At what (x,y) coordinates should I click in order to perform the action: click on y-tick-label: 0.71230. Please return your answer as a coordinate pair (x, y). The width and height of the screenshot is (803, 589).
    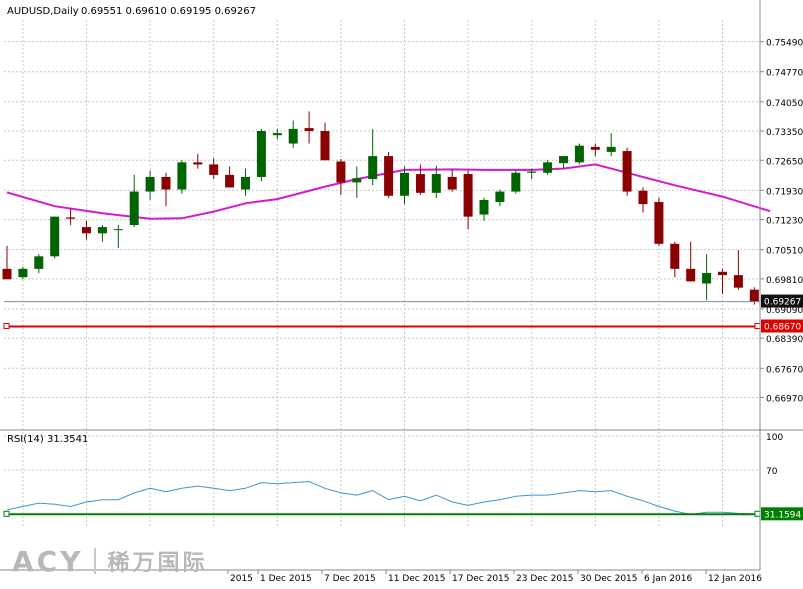
    Looking at the image, I should click on (784, 222).